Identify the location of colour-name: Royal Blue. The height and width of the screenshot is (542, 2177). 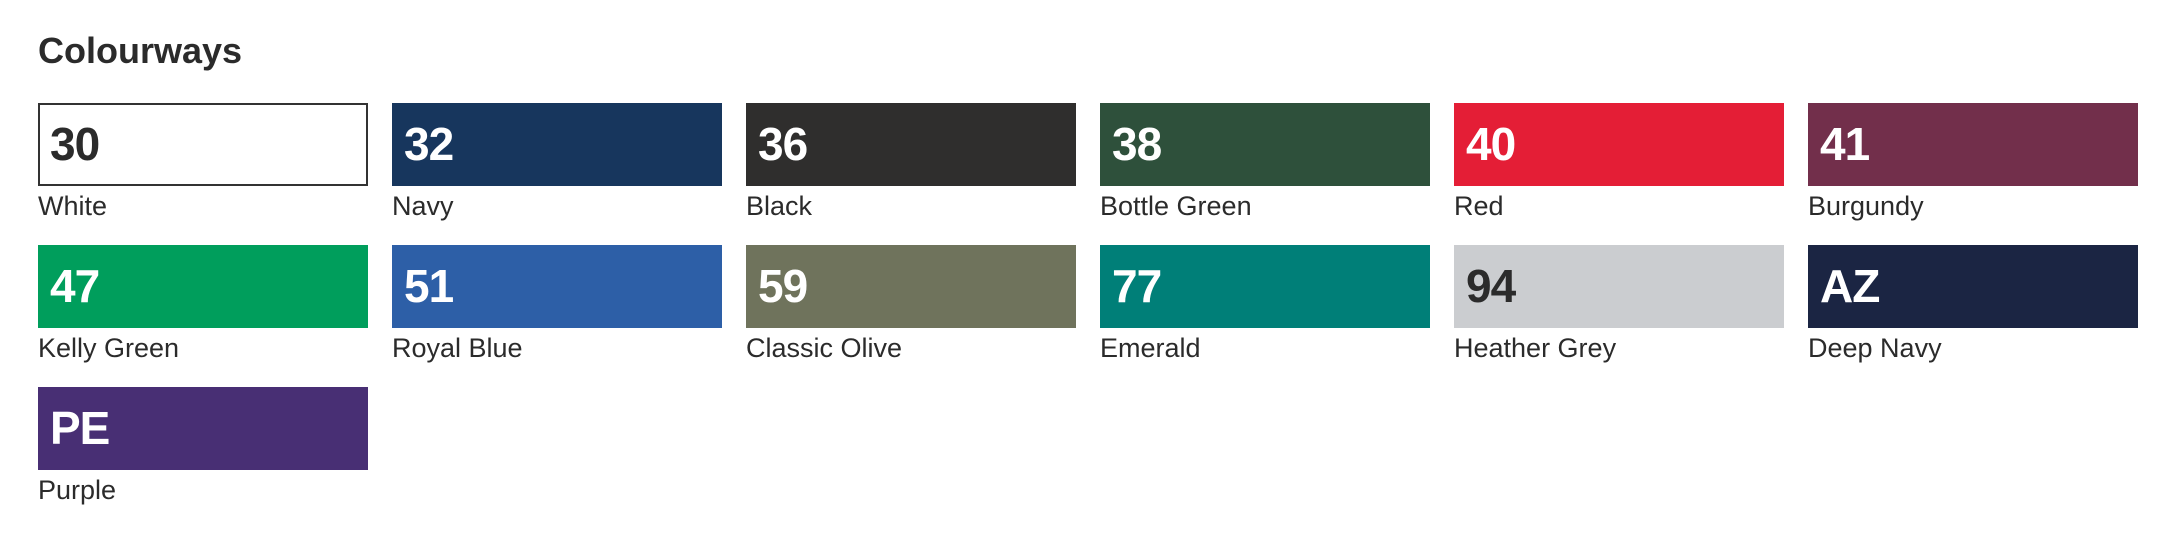
(457, 348).